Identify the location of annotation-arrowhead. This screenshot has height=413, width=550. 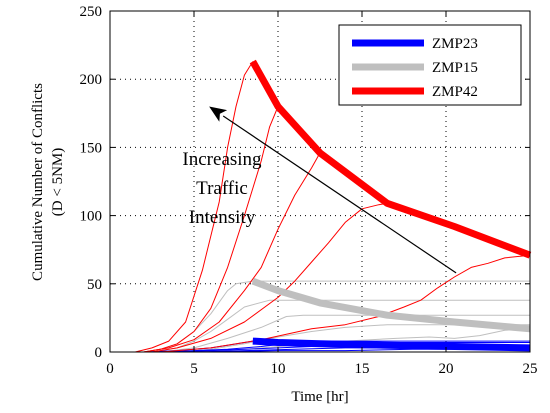
(218, 114).